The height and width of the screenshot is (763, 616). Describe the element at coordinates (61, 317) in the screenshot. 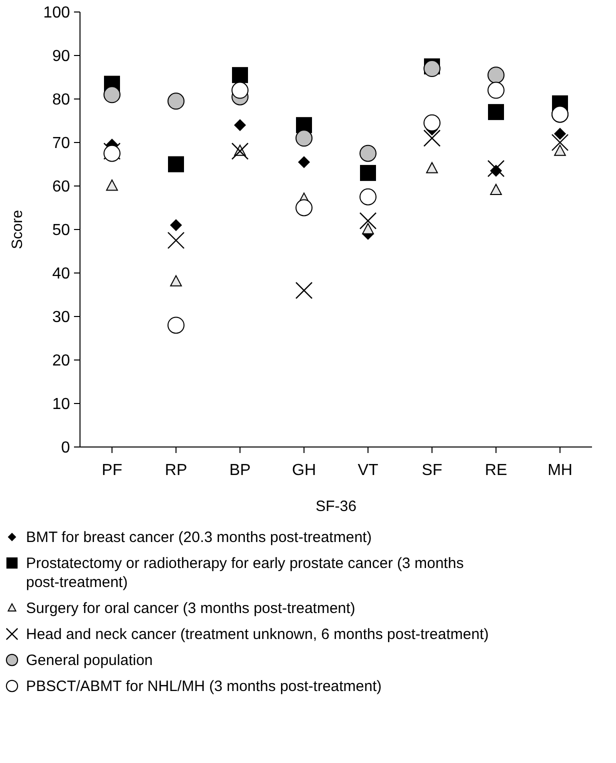

I see `y-tick-label: 30` at that location.